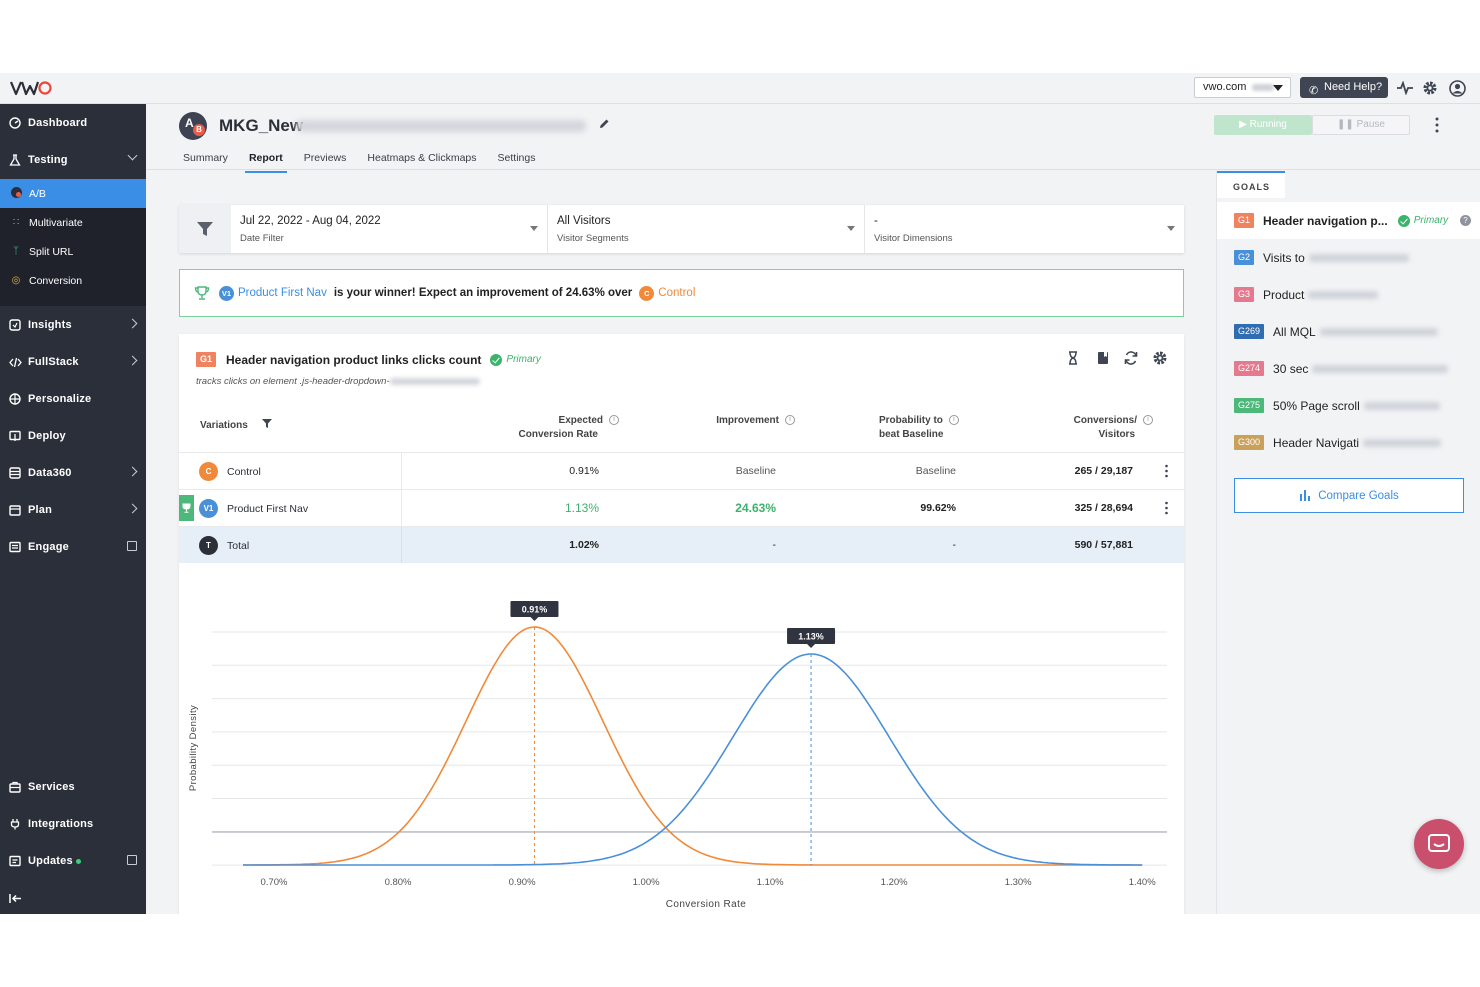  What do you see at coordinates (15, 898) in the screenshot?
I see `collapse-arrow-icon` at bounding box center [15, 898].